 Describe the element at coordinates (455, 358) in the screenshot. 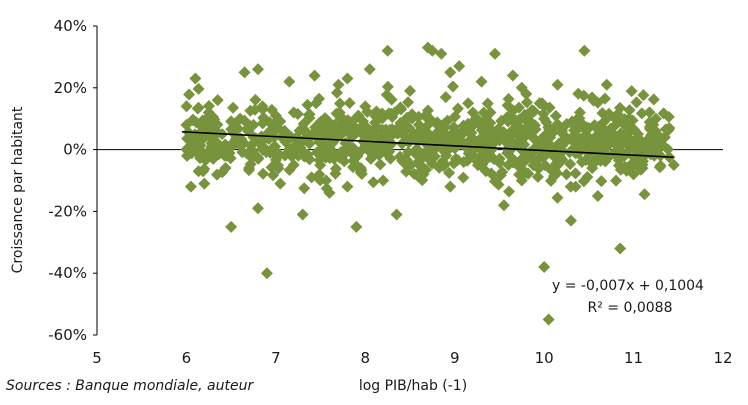

I see `x-tick-label: 9` at that location.